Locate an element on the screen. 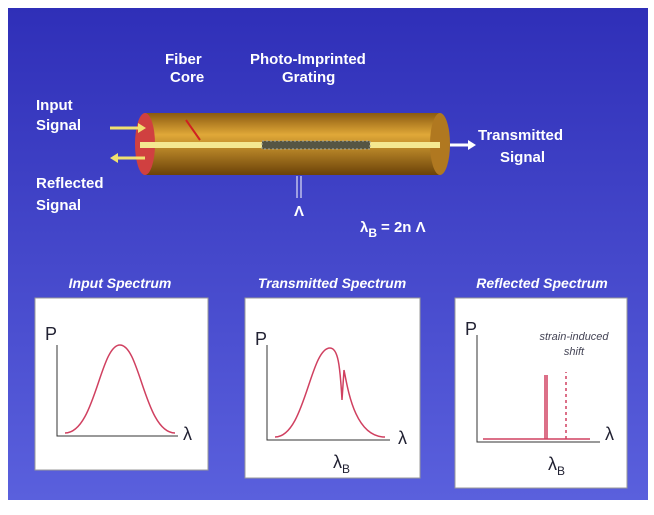 The image size is (654, 515). curves is located at coordinates (327, 392).